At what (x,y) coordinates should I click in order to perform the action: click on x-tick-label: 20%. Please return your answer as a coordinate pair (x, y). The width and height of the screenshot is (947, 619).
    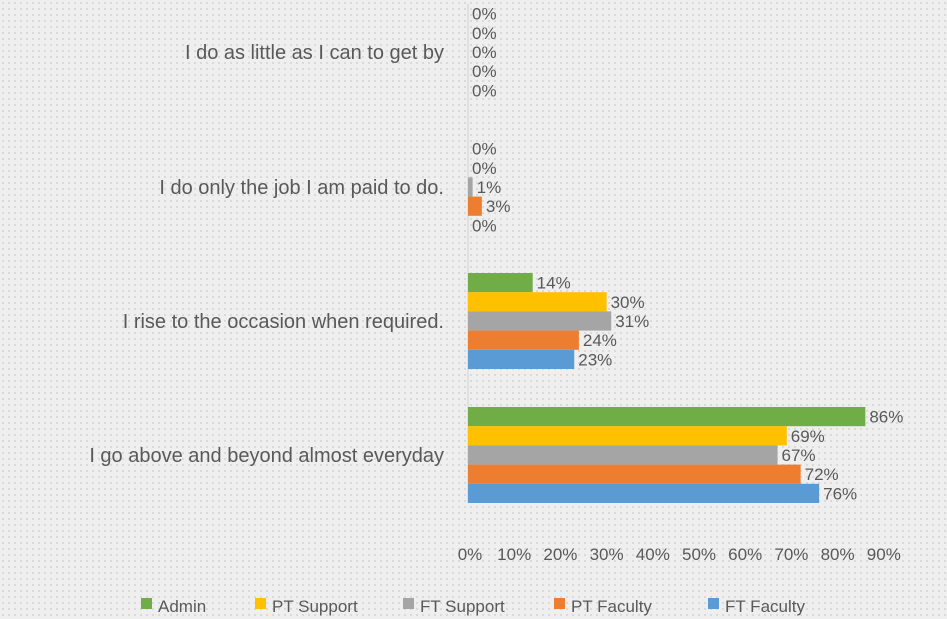
    Looking at the image, I should click on (560, 554).